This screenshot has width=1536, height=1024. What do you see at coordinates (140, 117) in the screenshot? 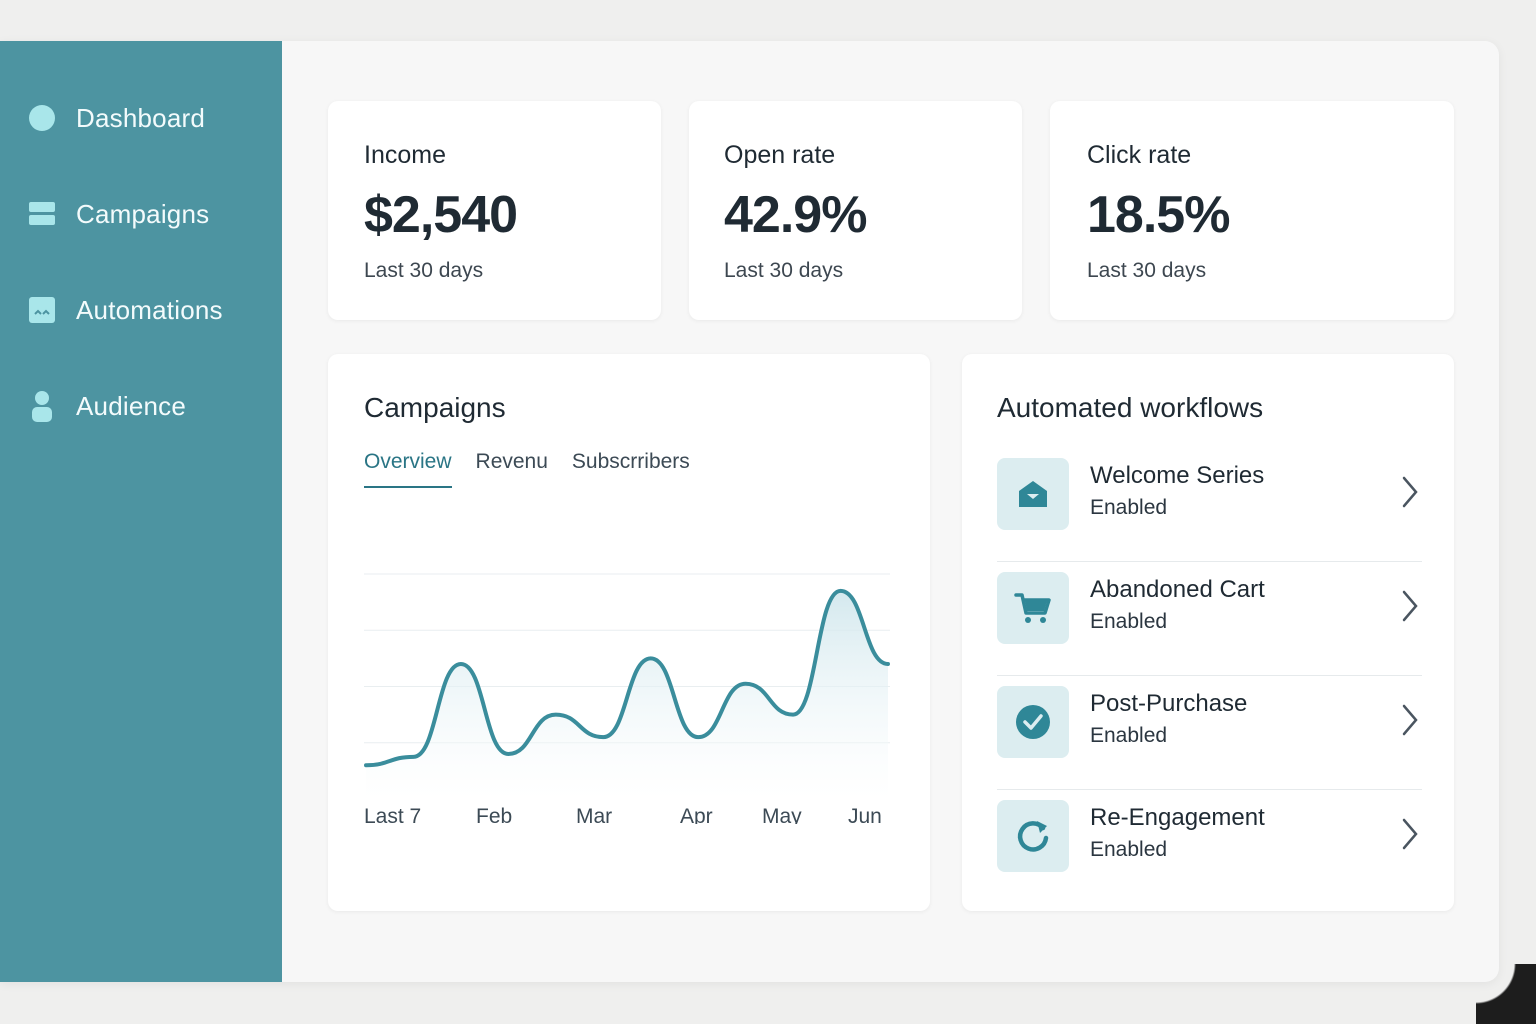
I see `sidebar-item-label: Dashboard` at bounding box center [140, 117].